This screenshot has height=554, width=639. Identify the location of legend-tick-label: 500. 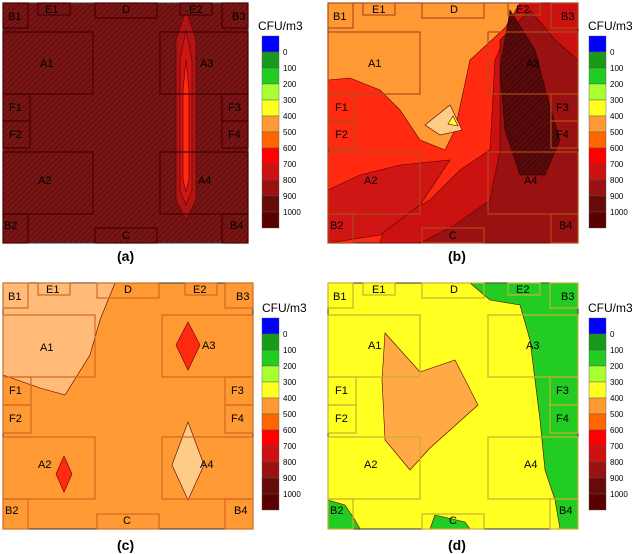
(617, 414).